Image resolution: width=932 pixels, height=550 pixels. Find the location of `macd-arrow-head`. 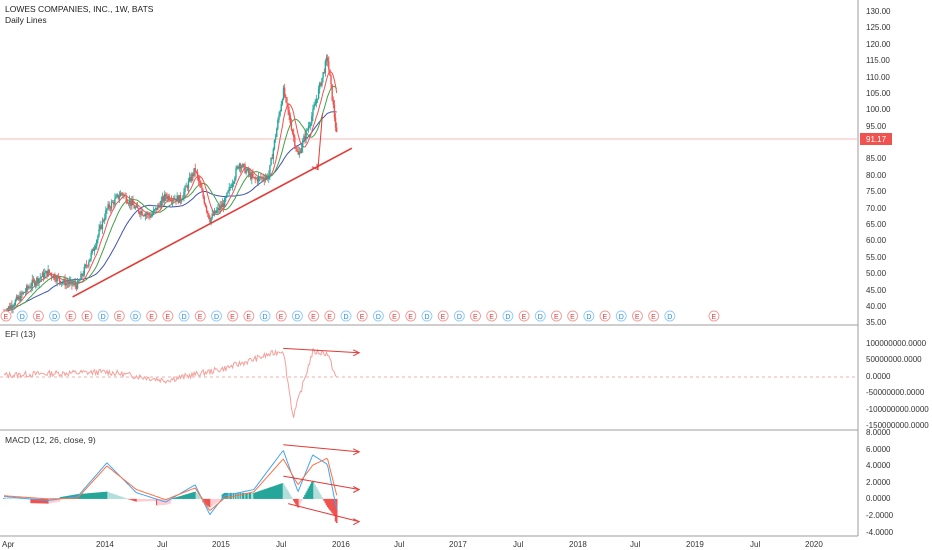

macd-arrow-head is located at coordinates (356, 489).